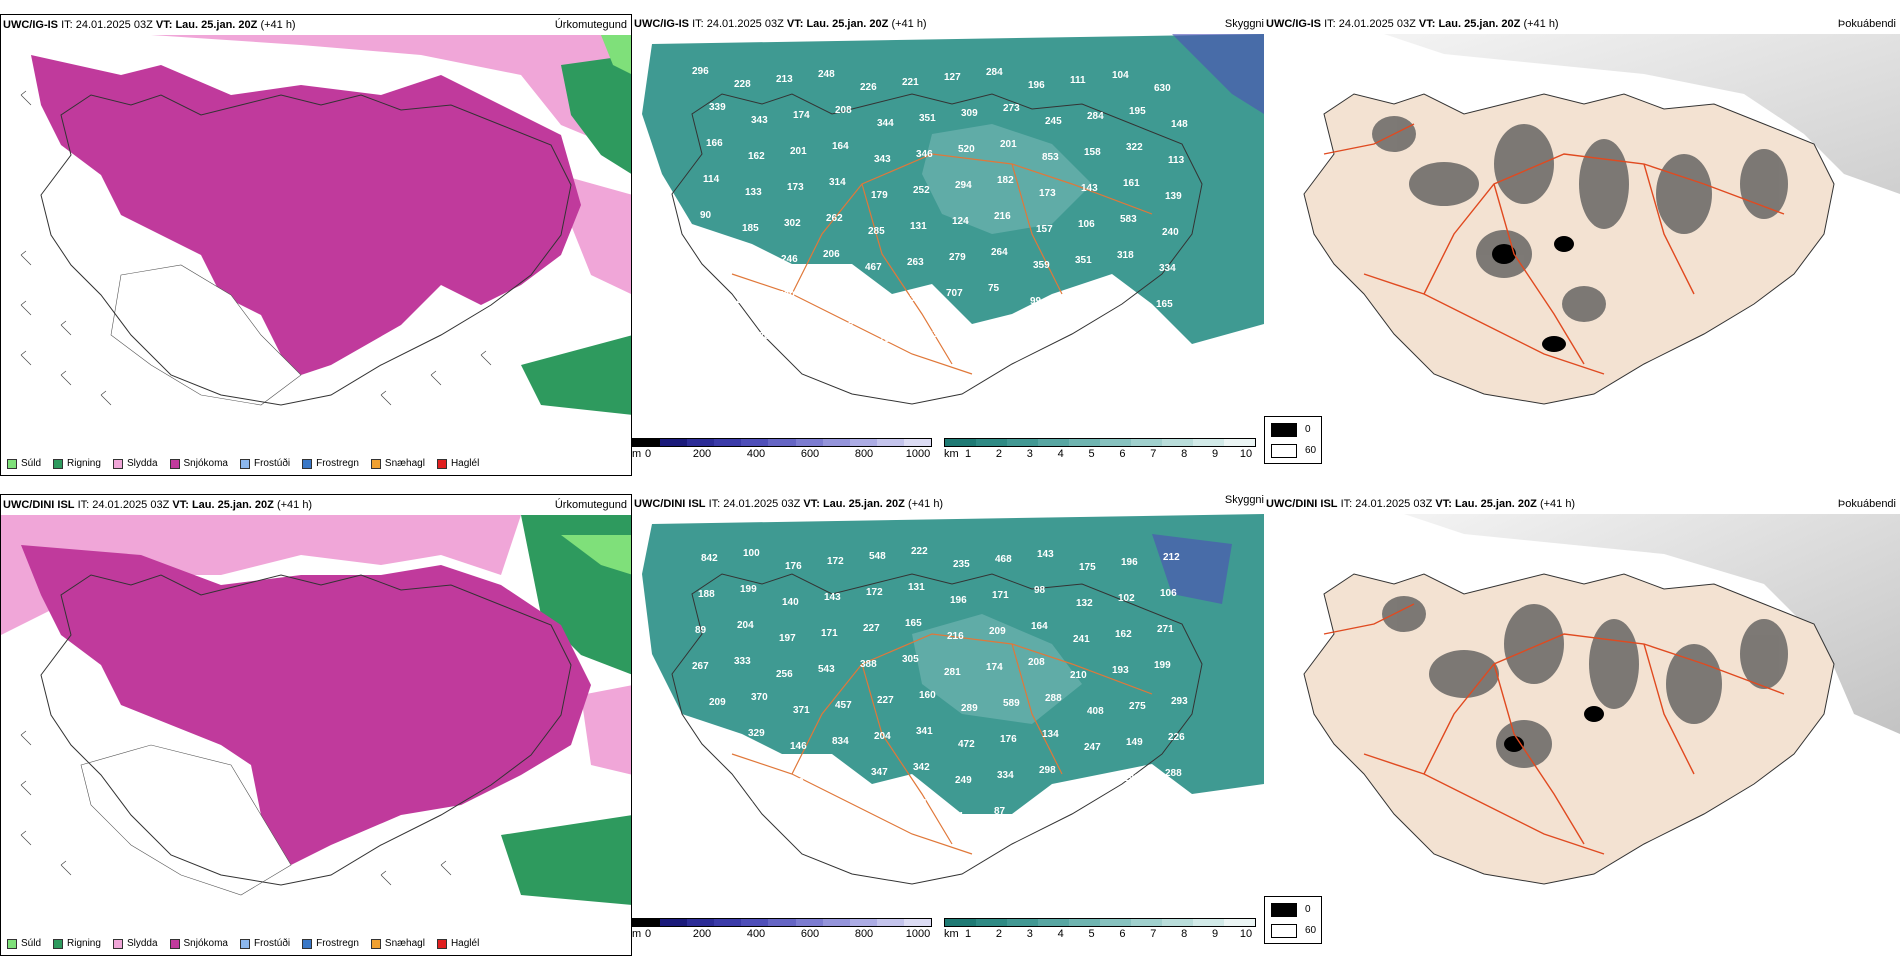 The image size is (1900, 956). Describe the element at coordinates (1040, 590) in the screenshot. I see `cloud-base-label: 98` at that location.